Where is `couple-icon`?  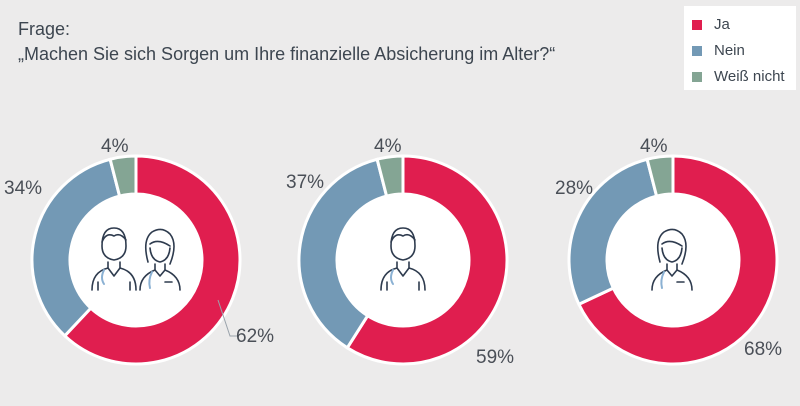
couple-icon is located at coordinates (136, 259).